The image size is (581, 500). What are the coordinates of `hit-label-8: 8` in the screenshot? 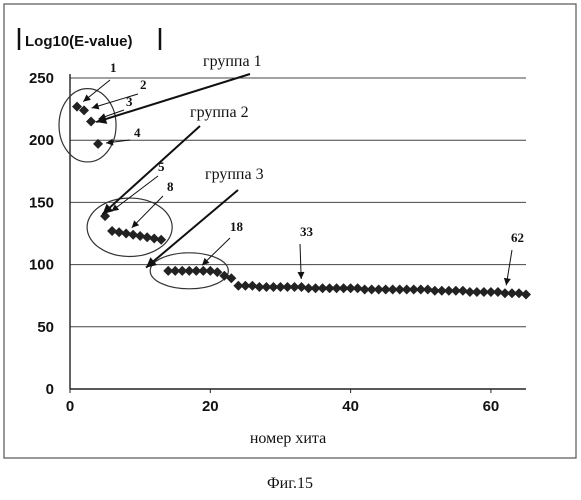 It's located at (170, 186).